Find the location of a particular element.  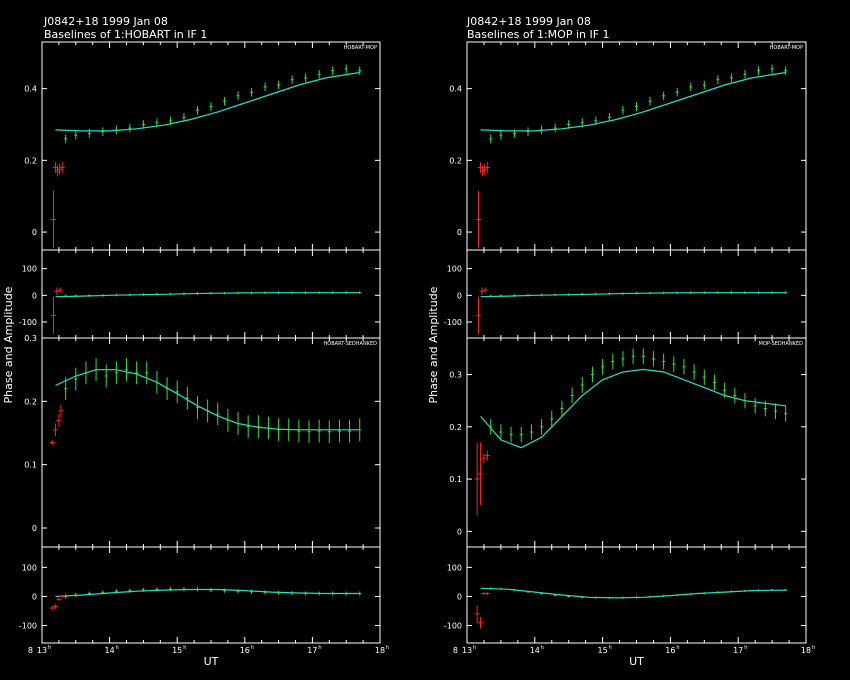

chart-subtitle: Baselines of 1:HOBART in IF 1 is located at coordinates (125, 34).